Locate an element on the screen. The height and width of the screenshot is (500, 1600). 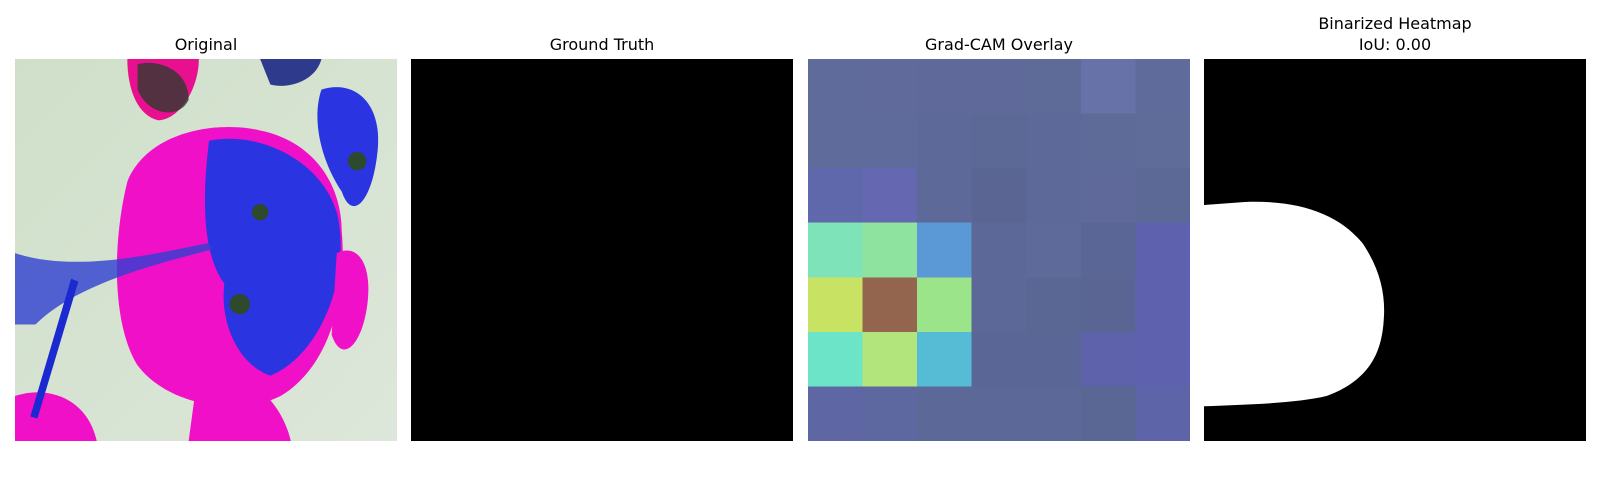
panel-title: Ground Truth is located at coordinates (602, 44).